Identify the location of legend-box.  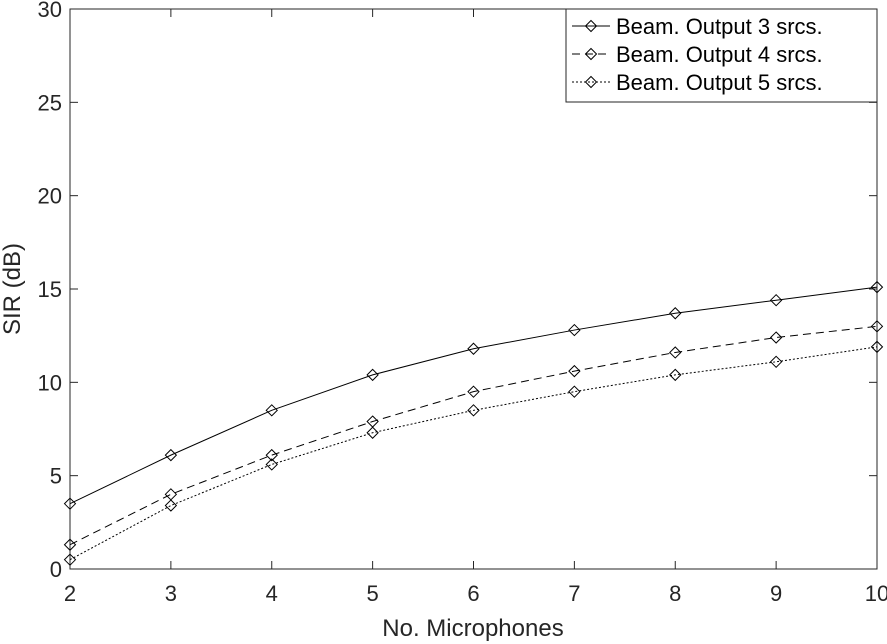
(721, 55).